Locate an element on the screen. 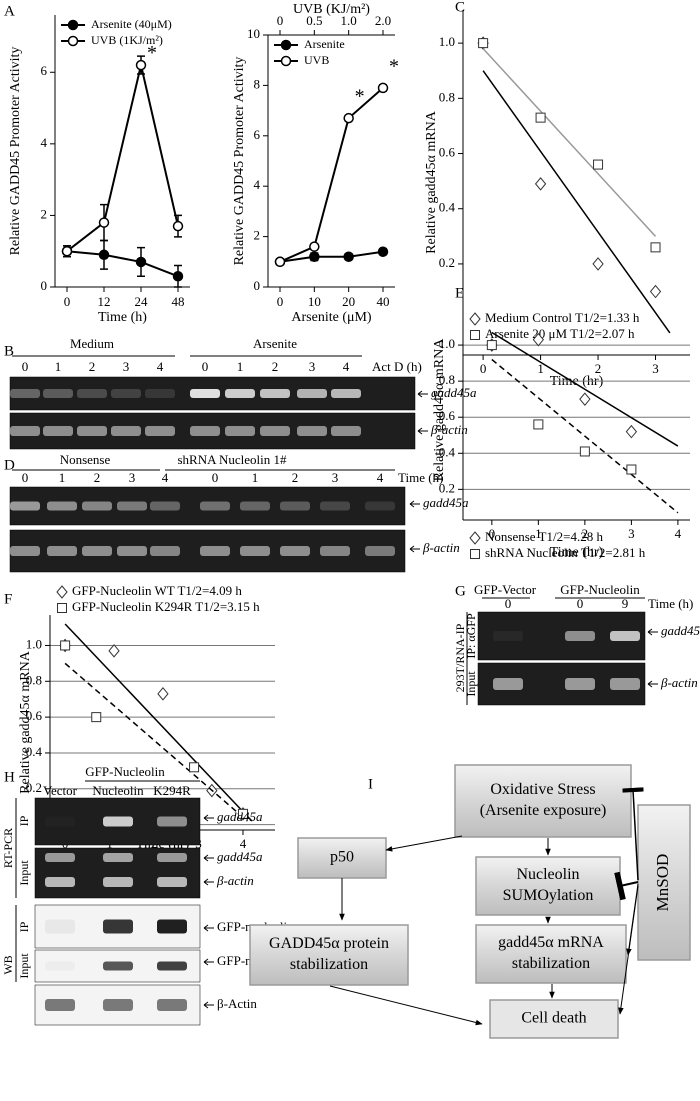 The width and height of the screenshot is (700, 1101). unit-label: Act D (h) is located at coordinates (397, 366).